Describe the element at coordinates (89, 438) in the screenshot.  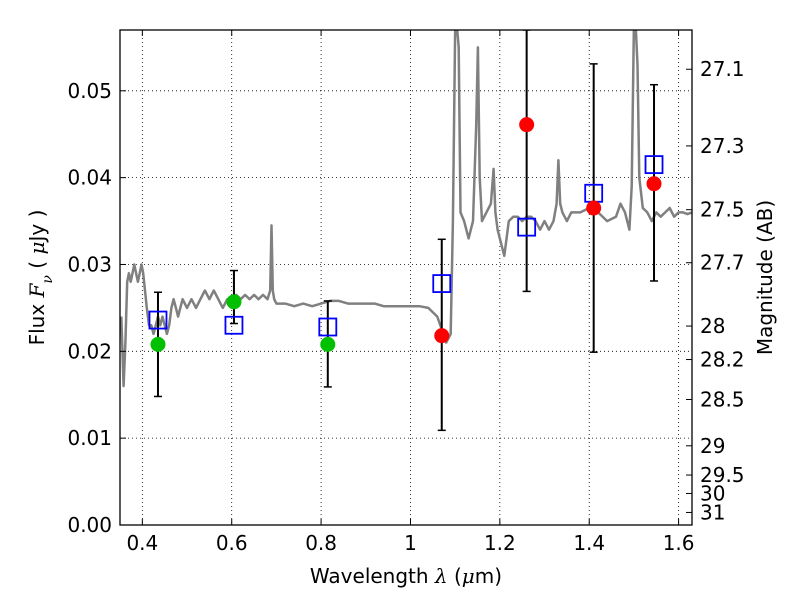
I see `y-tick-label-1: 0.01` at that location.